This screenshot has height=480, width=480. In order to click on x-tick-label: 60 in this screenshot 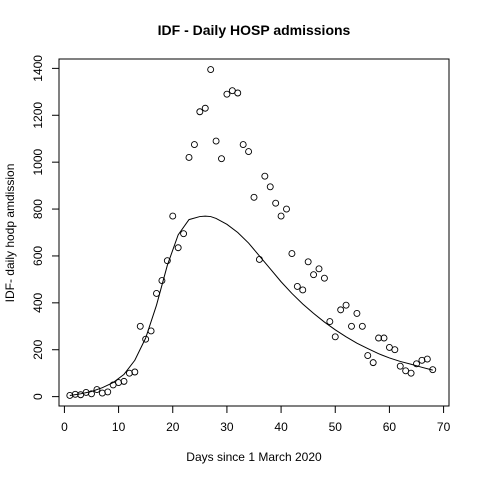, I will do `click(390, 427)`.